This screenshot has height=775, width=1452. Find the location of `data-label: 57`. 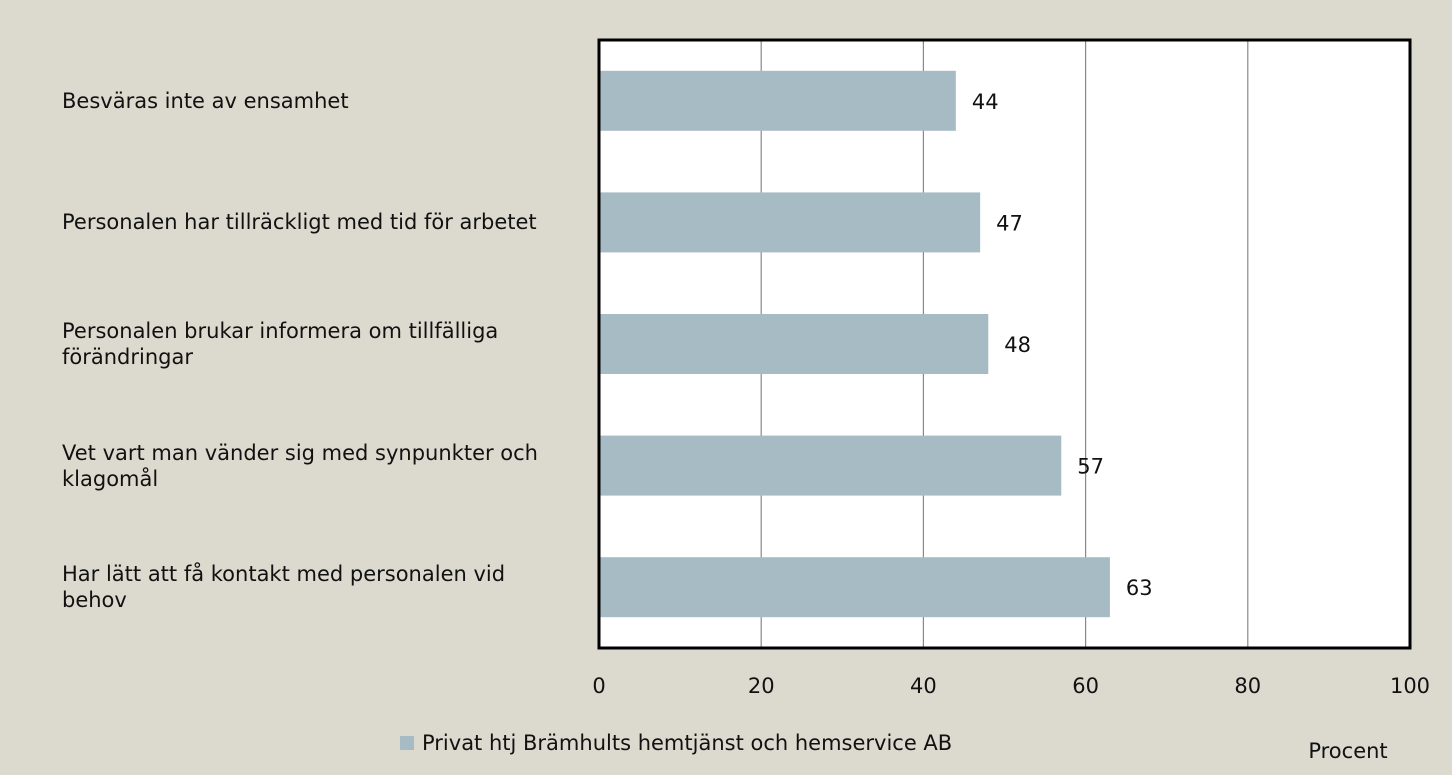

data-label: 57 is located at coordinates (1090, 467).